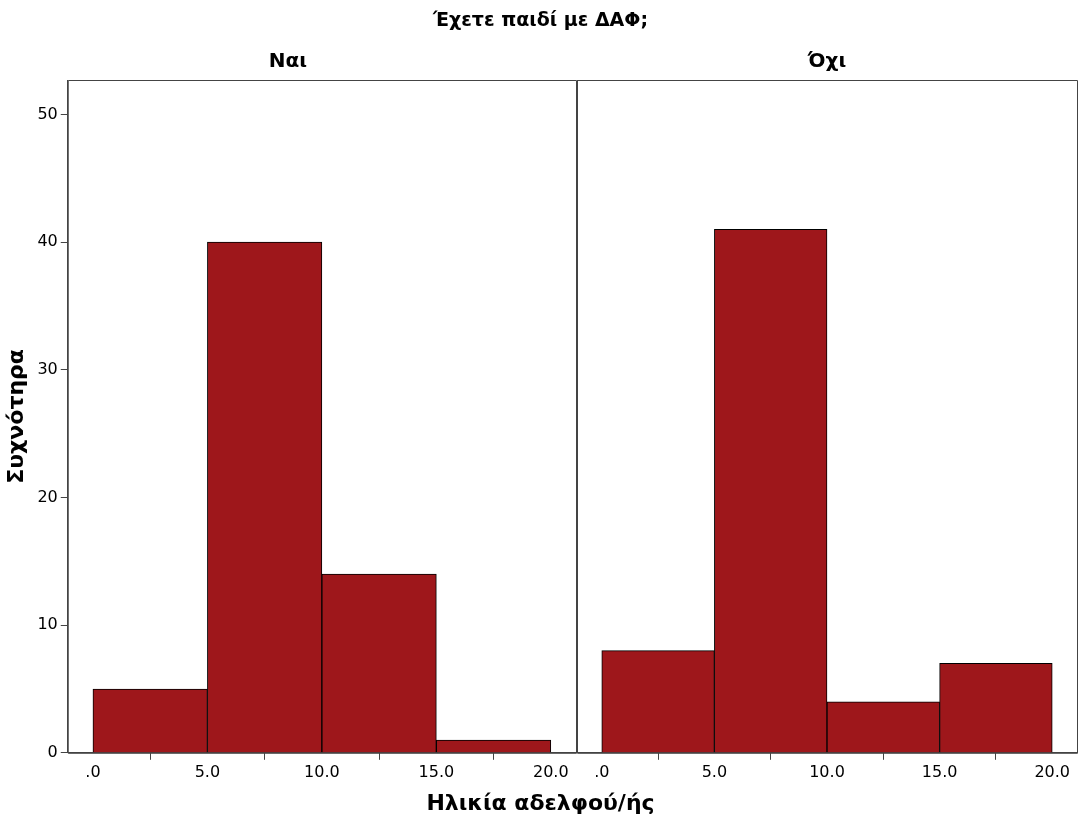 The width and height of the screenshot is (1081, 825). Describe the element at coordinates (47, 113) in the screenshot. I see `y-tick-label: 50` at that location.